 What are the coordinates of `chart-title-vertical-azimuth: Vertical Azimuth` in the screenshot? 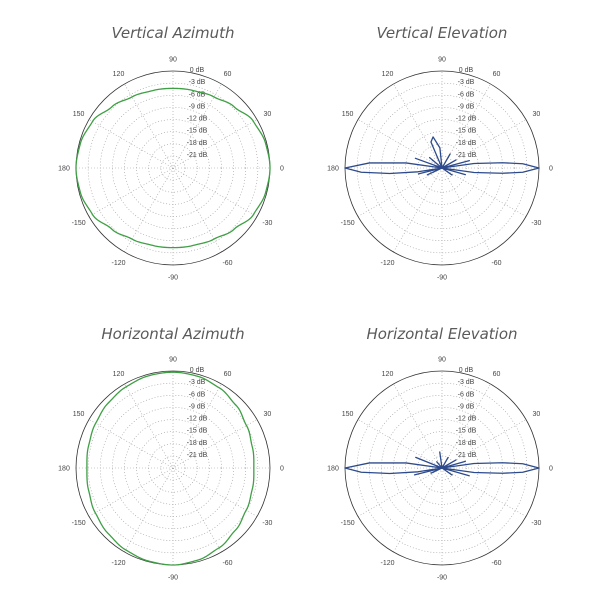 It's located at (172, 33).